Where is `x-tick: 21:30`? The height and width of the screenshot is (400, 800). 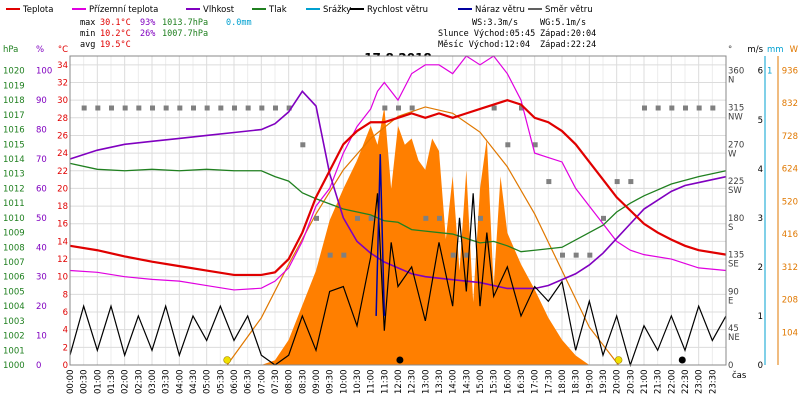
x-tick: 21:30 is located at coordinates (659, 382).